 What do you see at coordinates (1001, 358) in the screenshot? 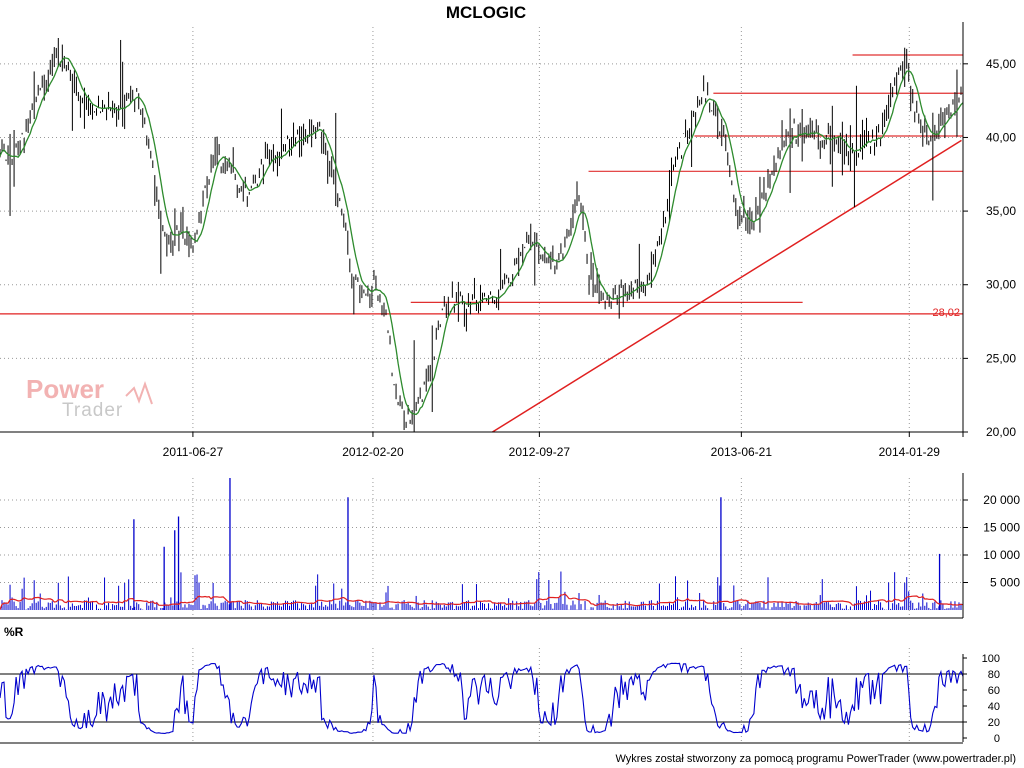
I see `price-y-tick-label: 25,00` at bounding box center [1001, 358].